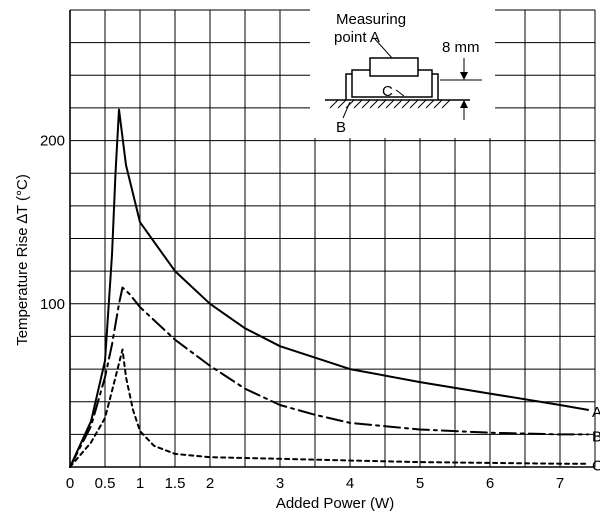 The height and width of the screenshot is (516, 600). What do you see at coordinates (371, 19) in the screenshot?
I see `inset-measuring-label-1: Measuring` at bounding box center [371, 19].